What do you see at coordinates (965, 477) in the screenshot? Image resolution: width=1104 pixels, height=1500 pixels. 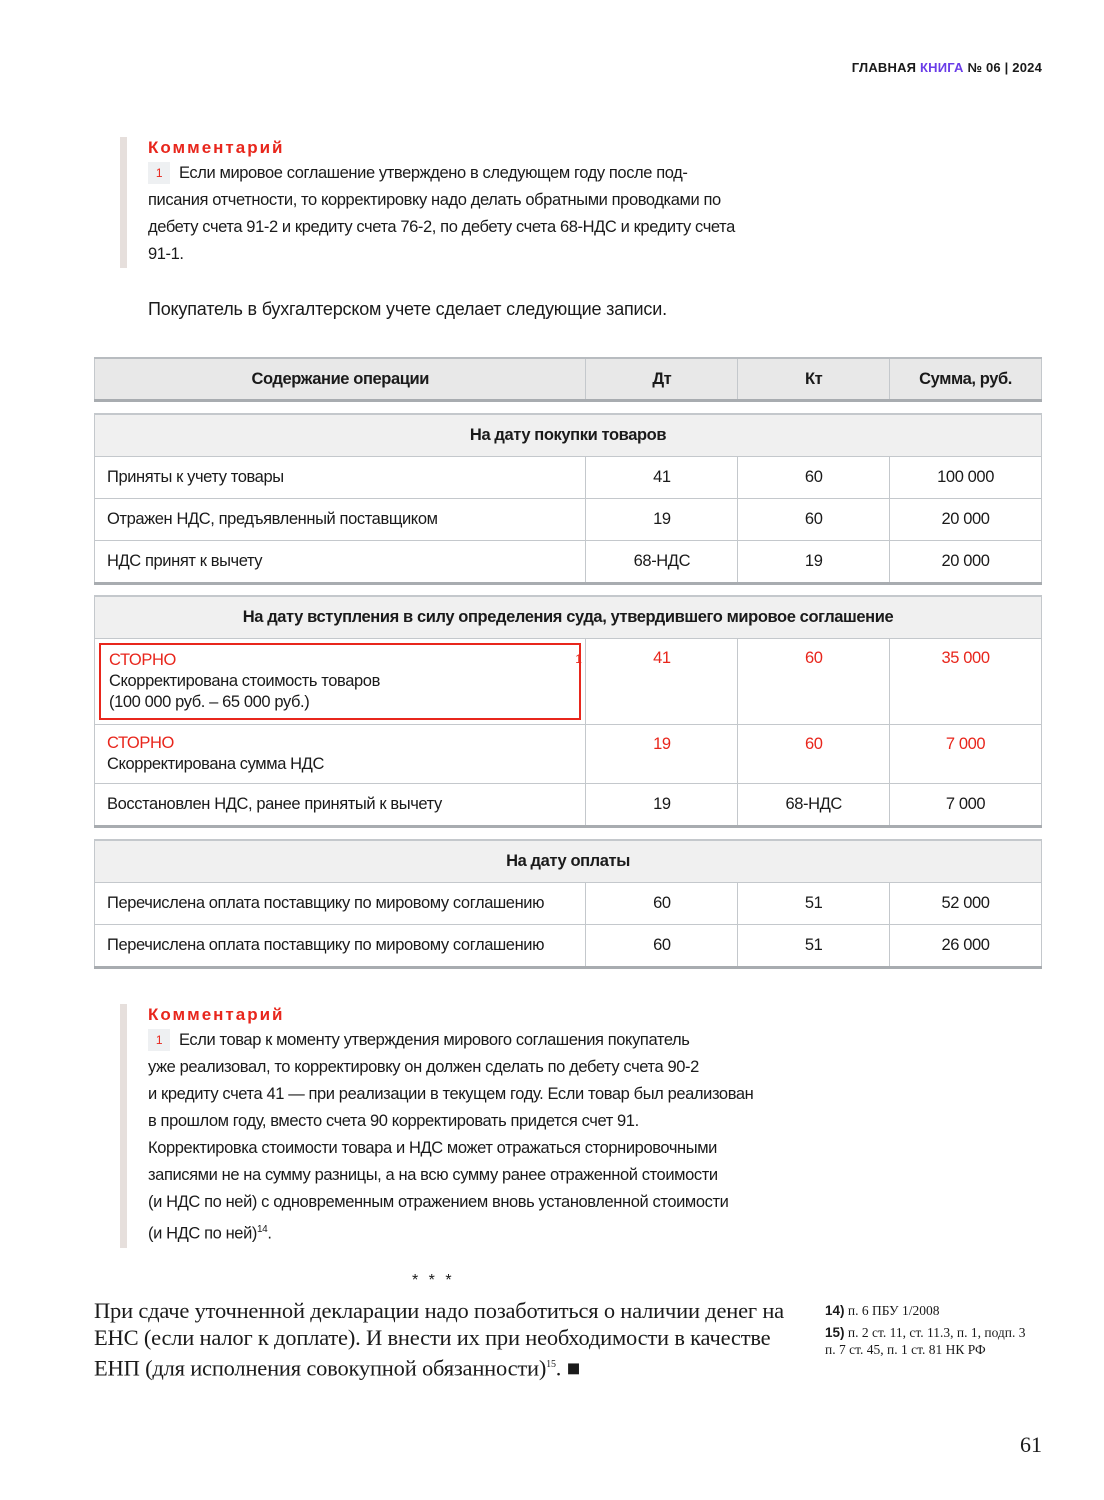 I see `sum-cell: 100 000` at bounding box center [965, 477].